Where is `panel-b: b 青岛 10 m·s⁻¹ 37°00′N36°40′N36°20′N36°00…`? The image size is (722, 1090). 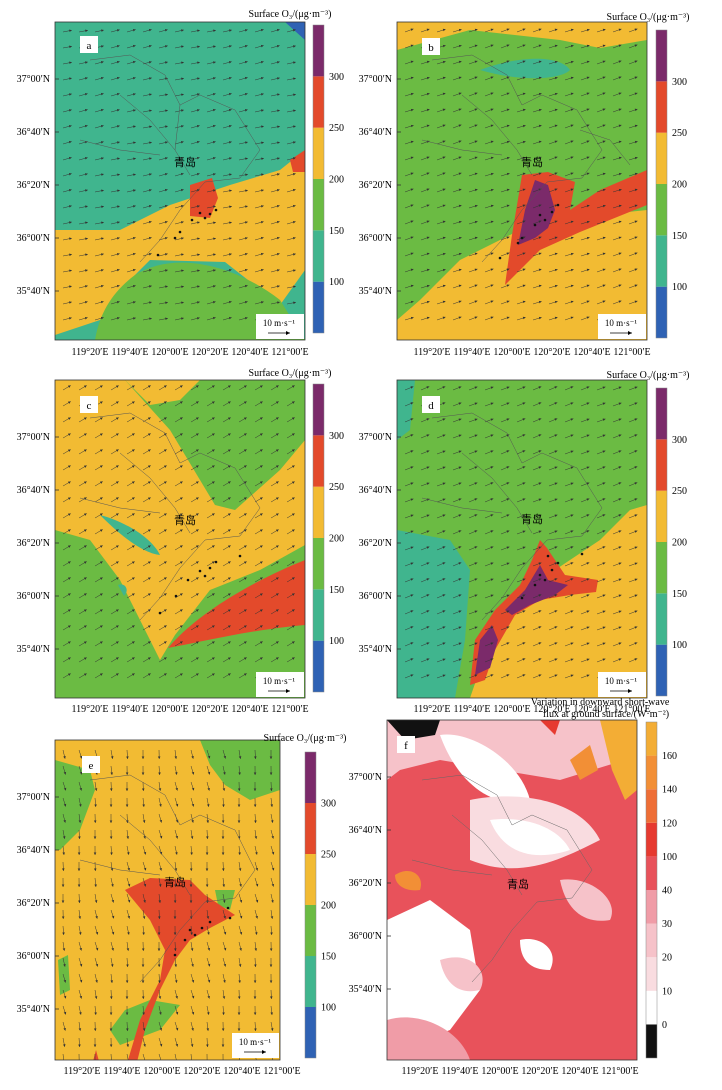
panel-b: b 青岛 10 m·s⁻¹ 37°00′N36°40′N36°20′N36°00… is located at coordinates (524, 185).